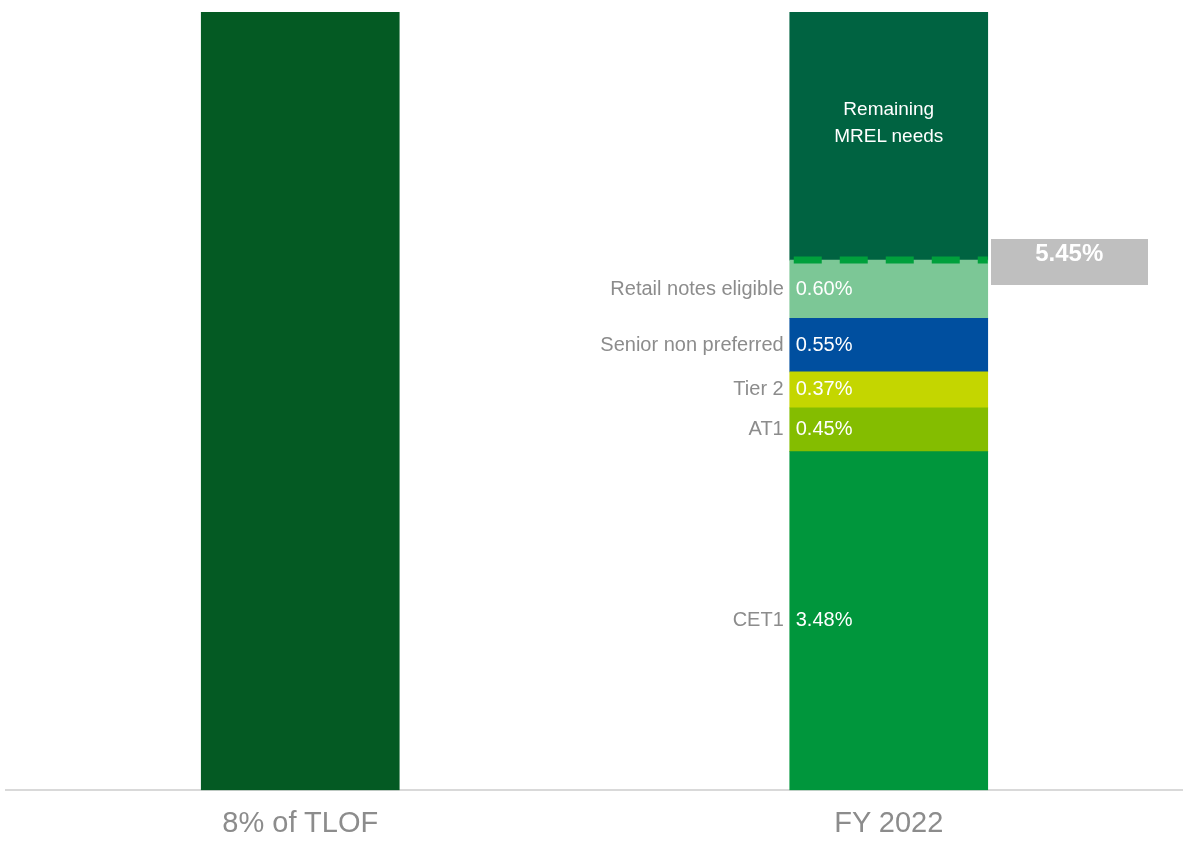  I want to click on series-label: AT1, so click(766, 428).